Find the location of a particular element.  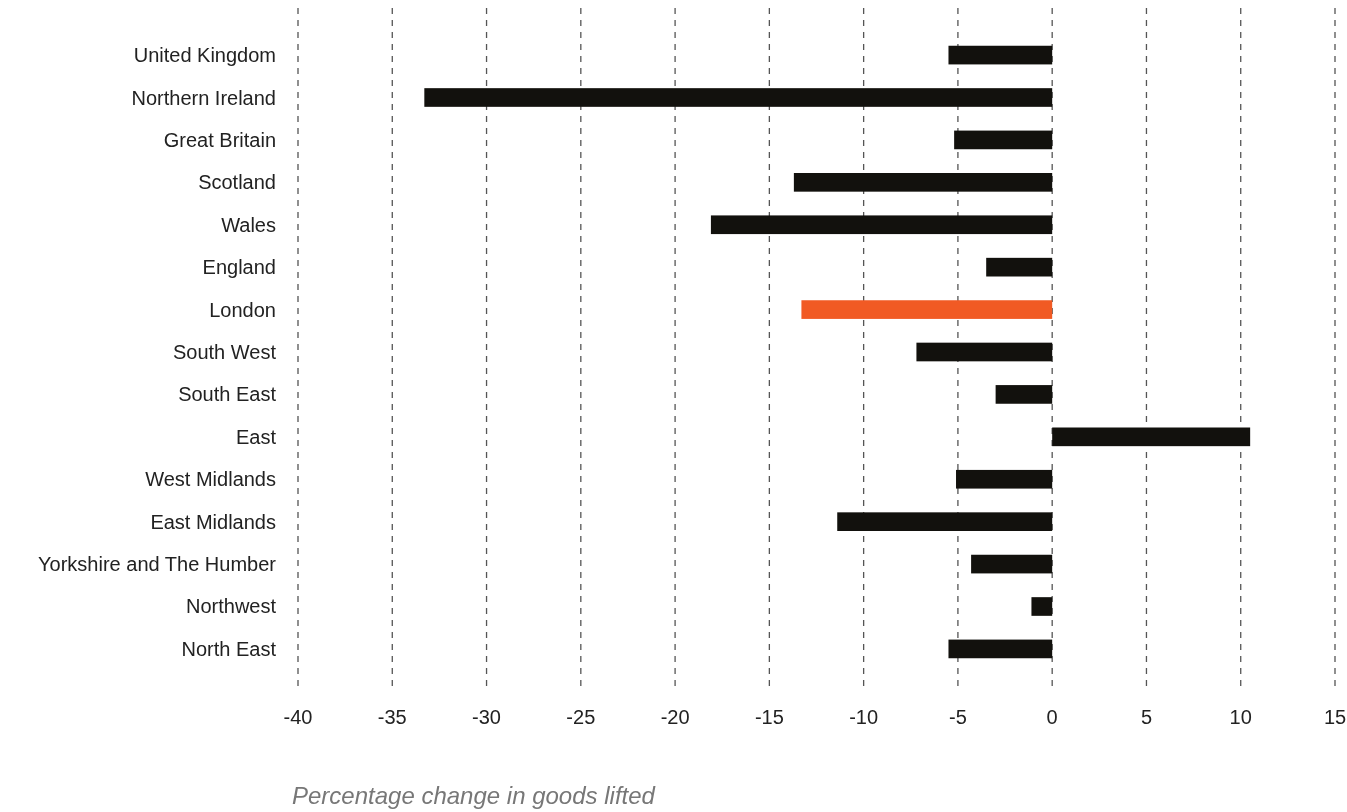

x-axis-title: Percentage change in goods lifted is located at coordinates (474, 795).